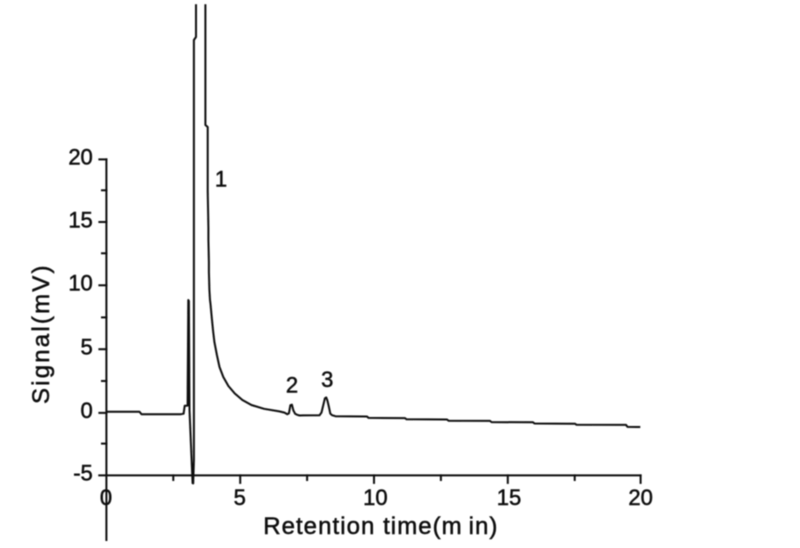  Describe the element at coordinates (292, 384) in the screenshot. I see `svg-text: 2` at that location.